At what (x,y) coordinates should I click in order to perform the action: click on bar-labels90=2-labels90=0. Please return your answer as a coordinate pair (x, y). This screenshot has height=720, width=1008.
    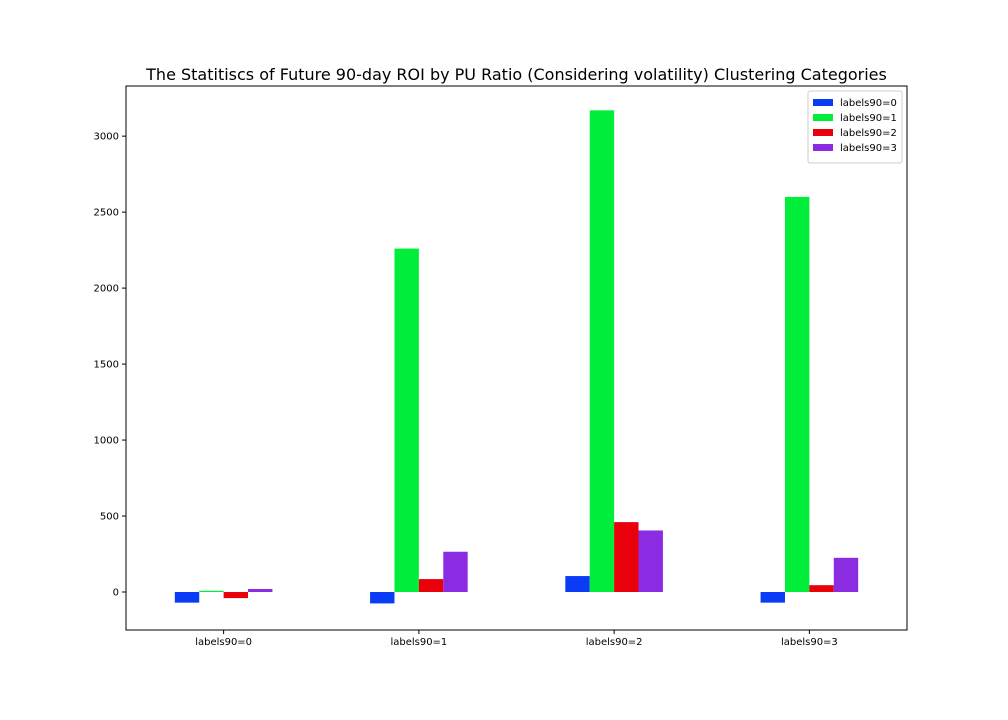
    Looking at the image, I should click on (236, 595).